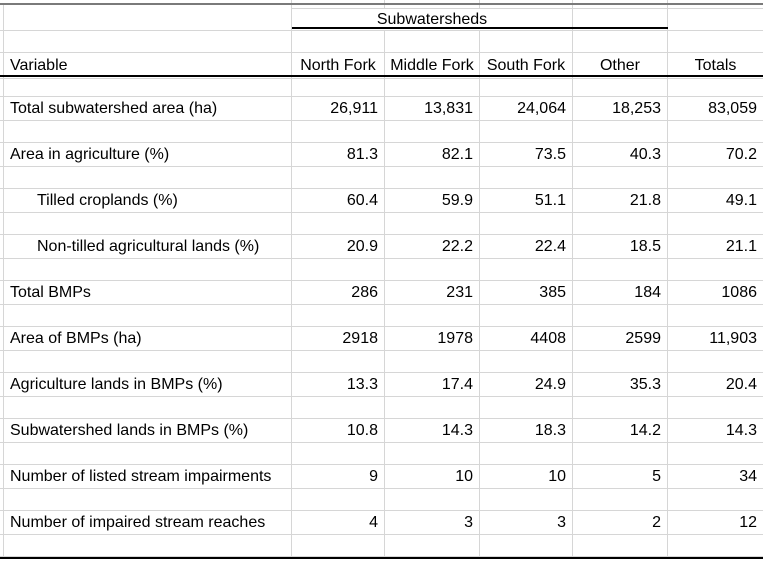 The image size is (763, 570). I want to click on cell-value: 13,831, so click(432, 108).